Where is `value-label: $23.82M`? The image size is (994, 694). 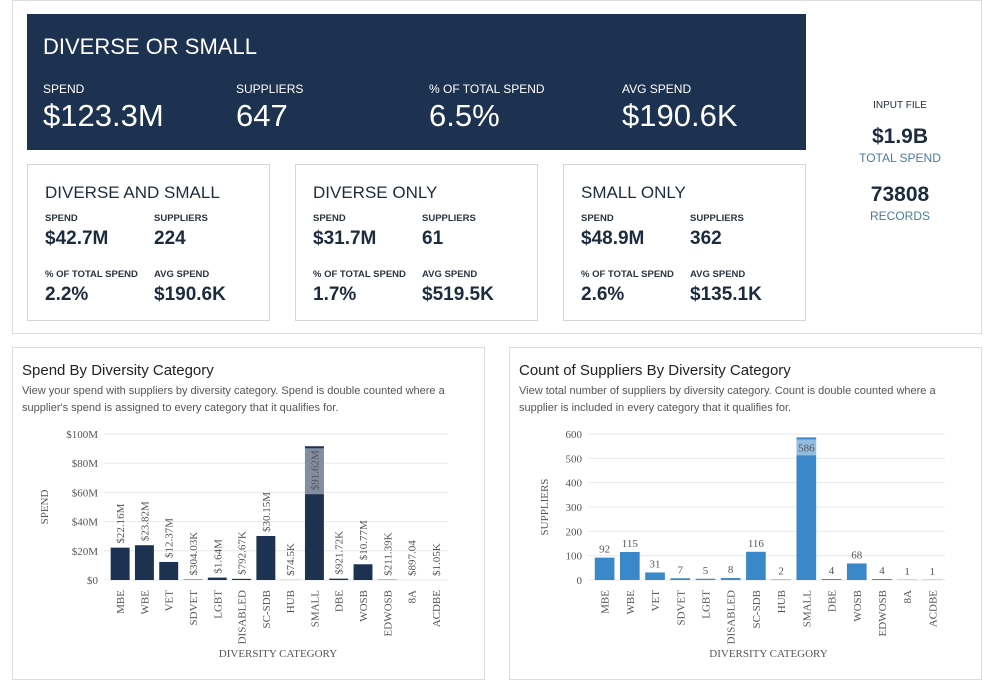
value-label: $23.82M is located at coordinates (145, 521).